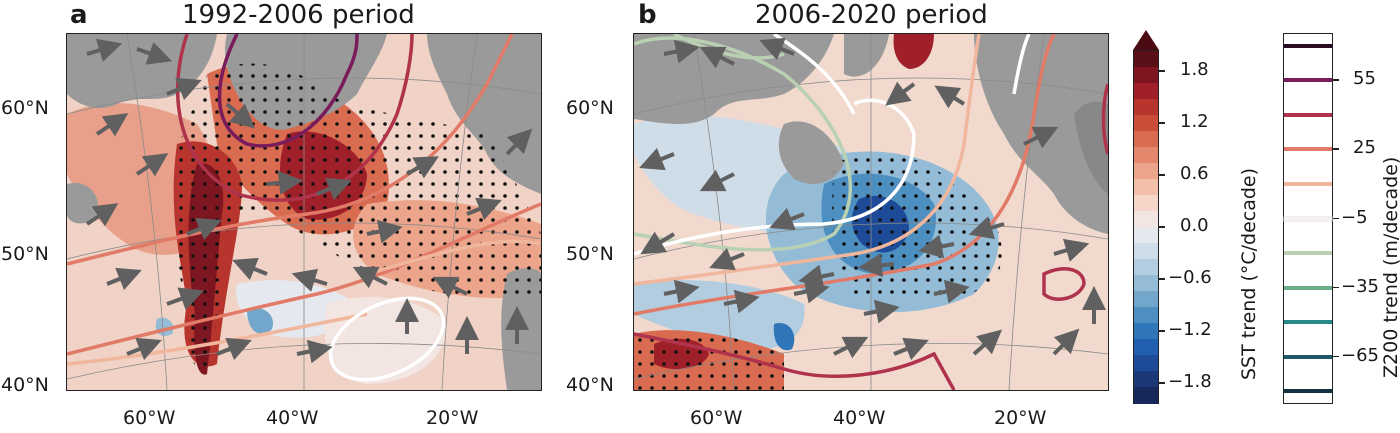 The height and width of the screenshot is (433, 1400). What do you see at coordinates (1249, 273) in the screenshot?
I see `sst-colorbar-title: SST trend (°C/decade)` at bounding box center [1249, 273].